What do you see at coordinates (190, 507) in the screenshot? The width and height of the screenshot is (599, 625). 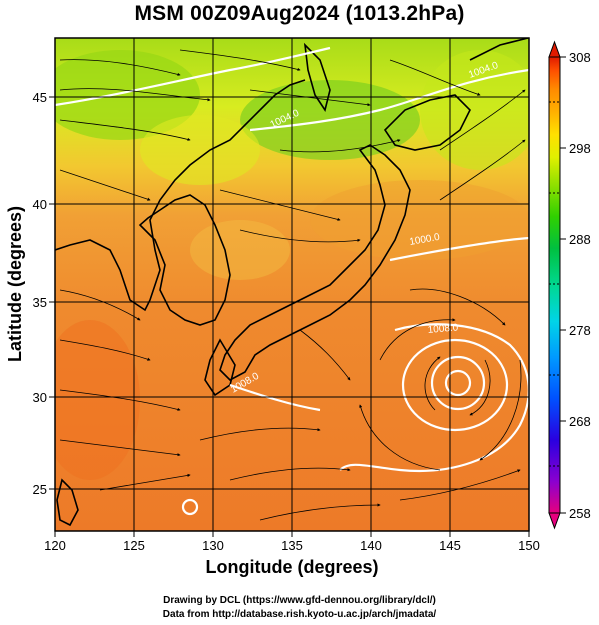 I see `isobar-small-low` at bounding box center [190, 507].